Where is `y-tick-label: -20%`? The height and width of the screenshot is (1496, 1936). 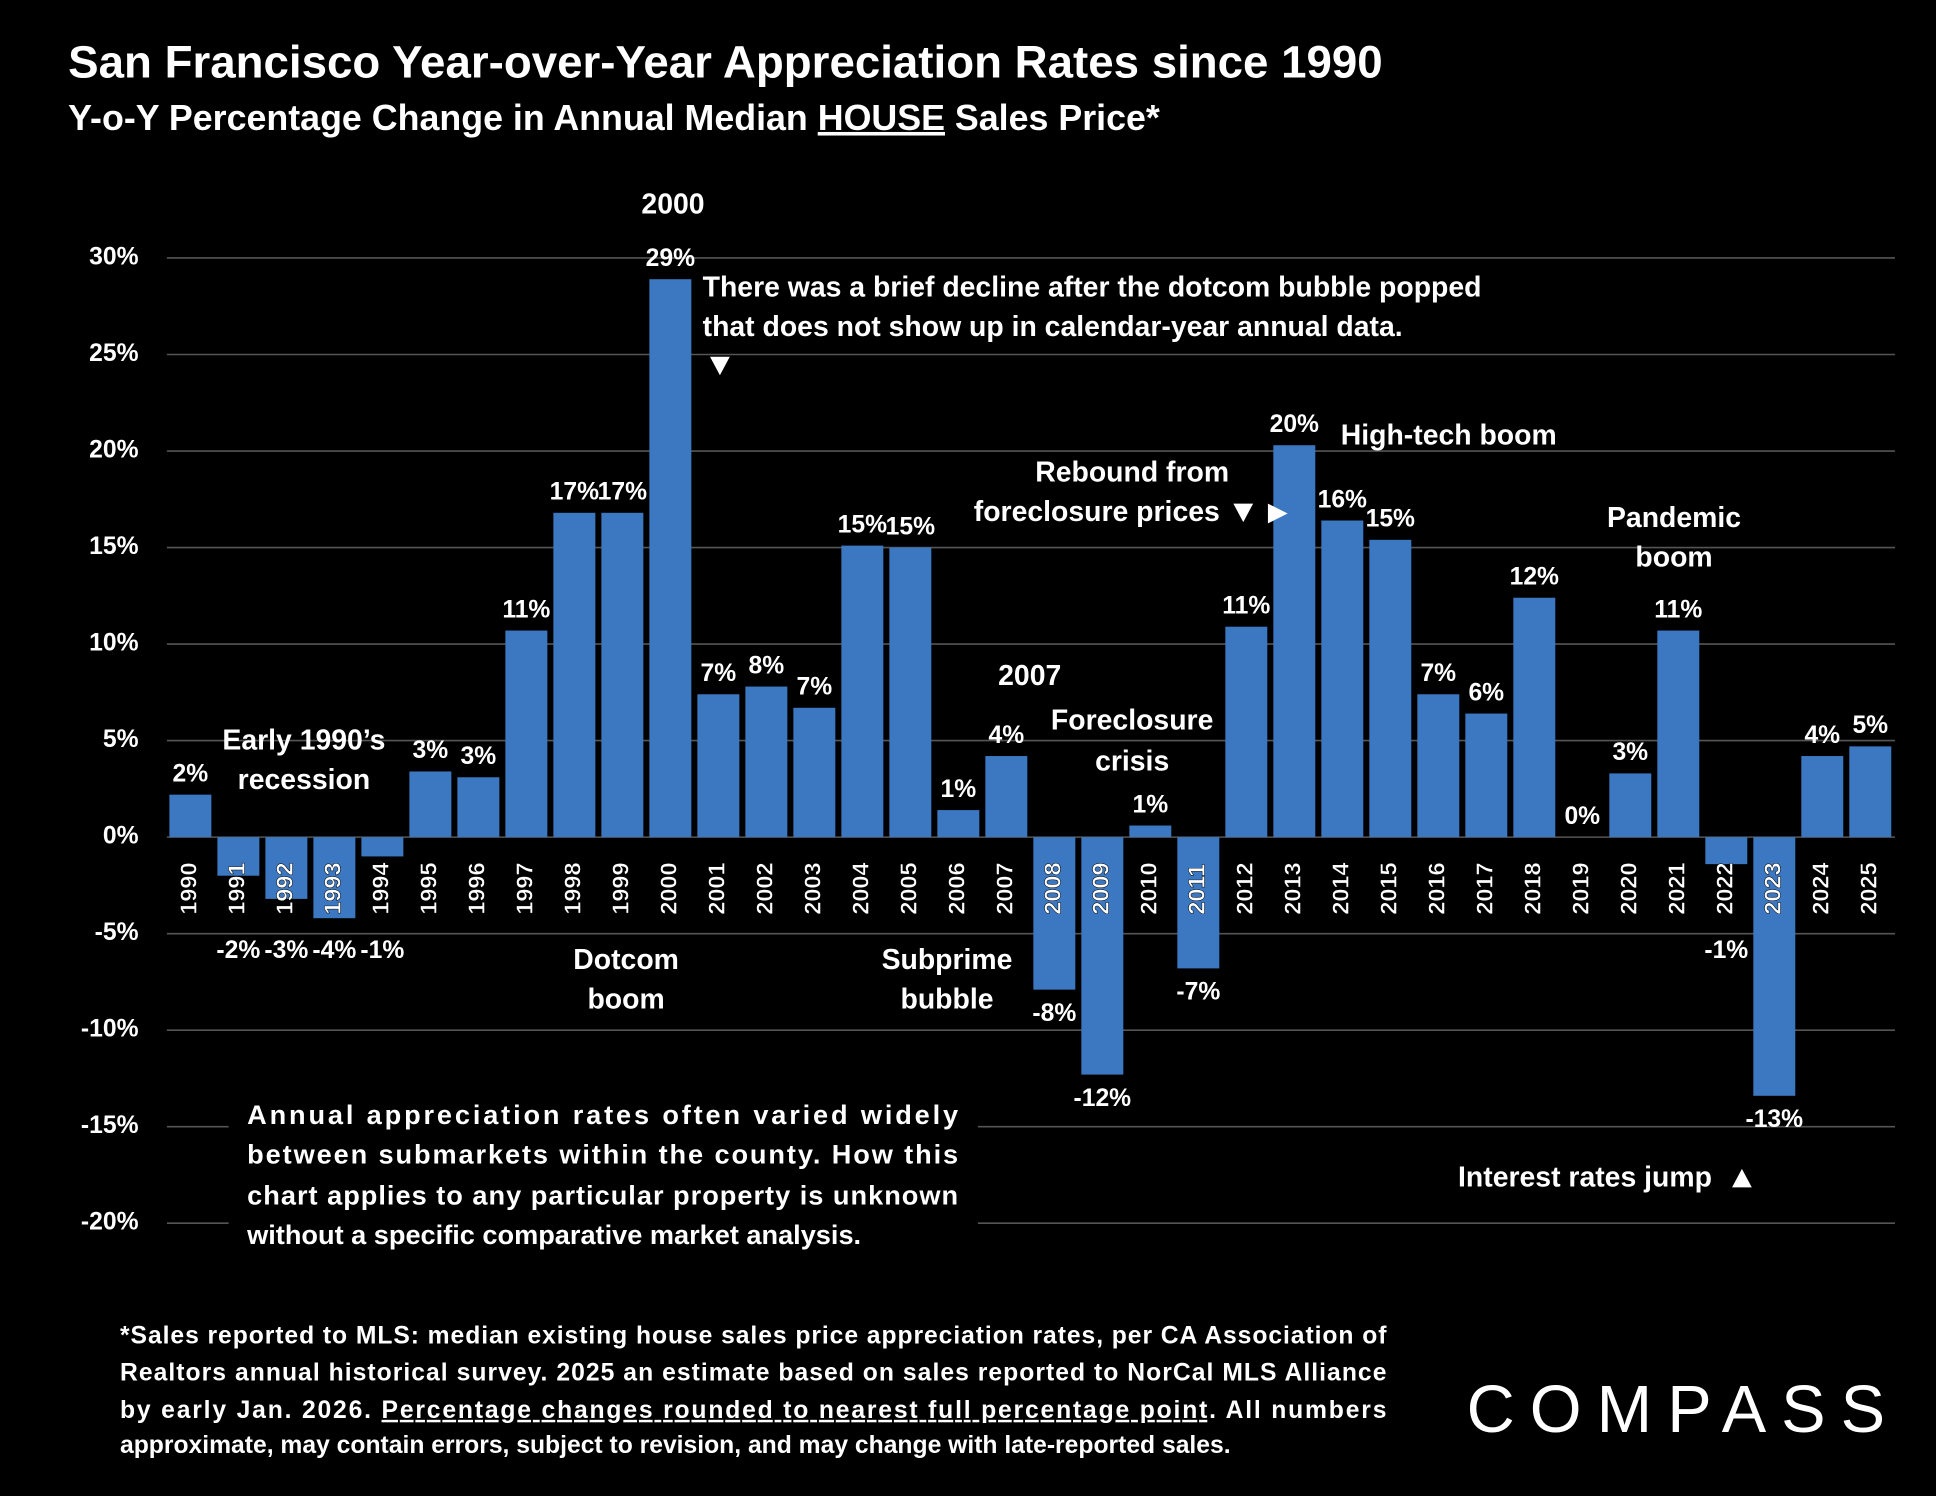
y-tick-label: -20% is located at coordinates (110, 1222).